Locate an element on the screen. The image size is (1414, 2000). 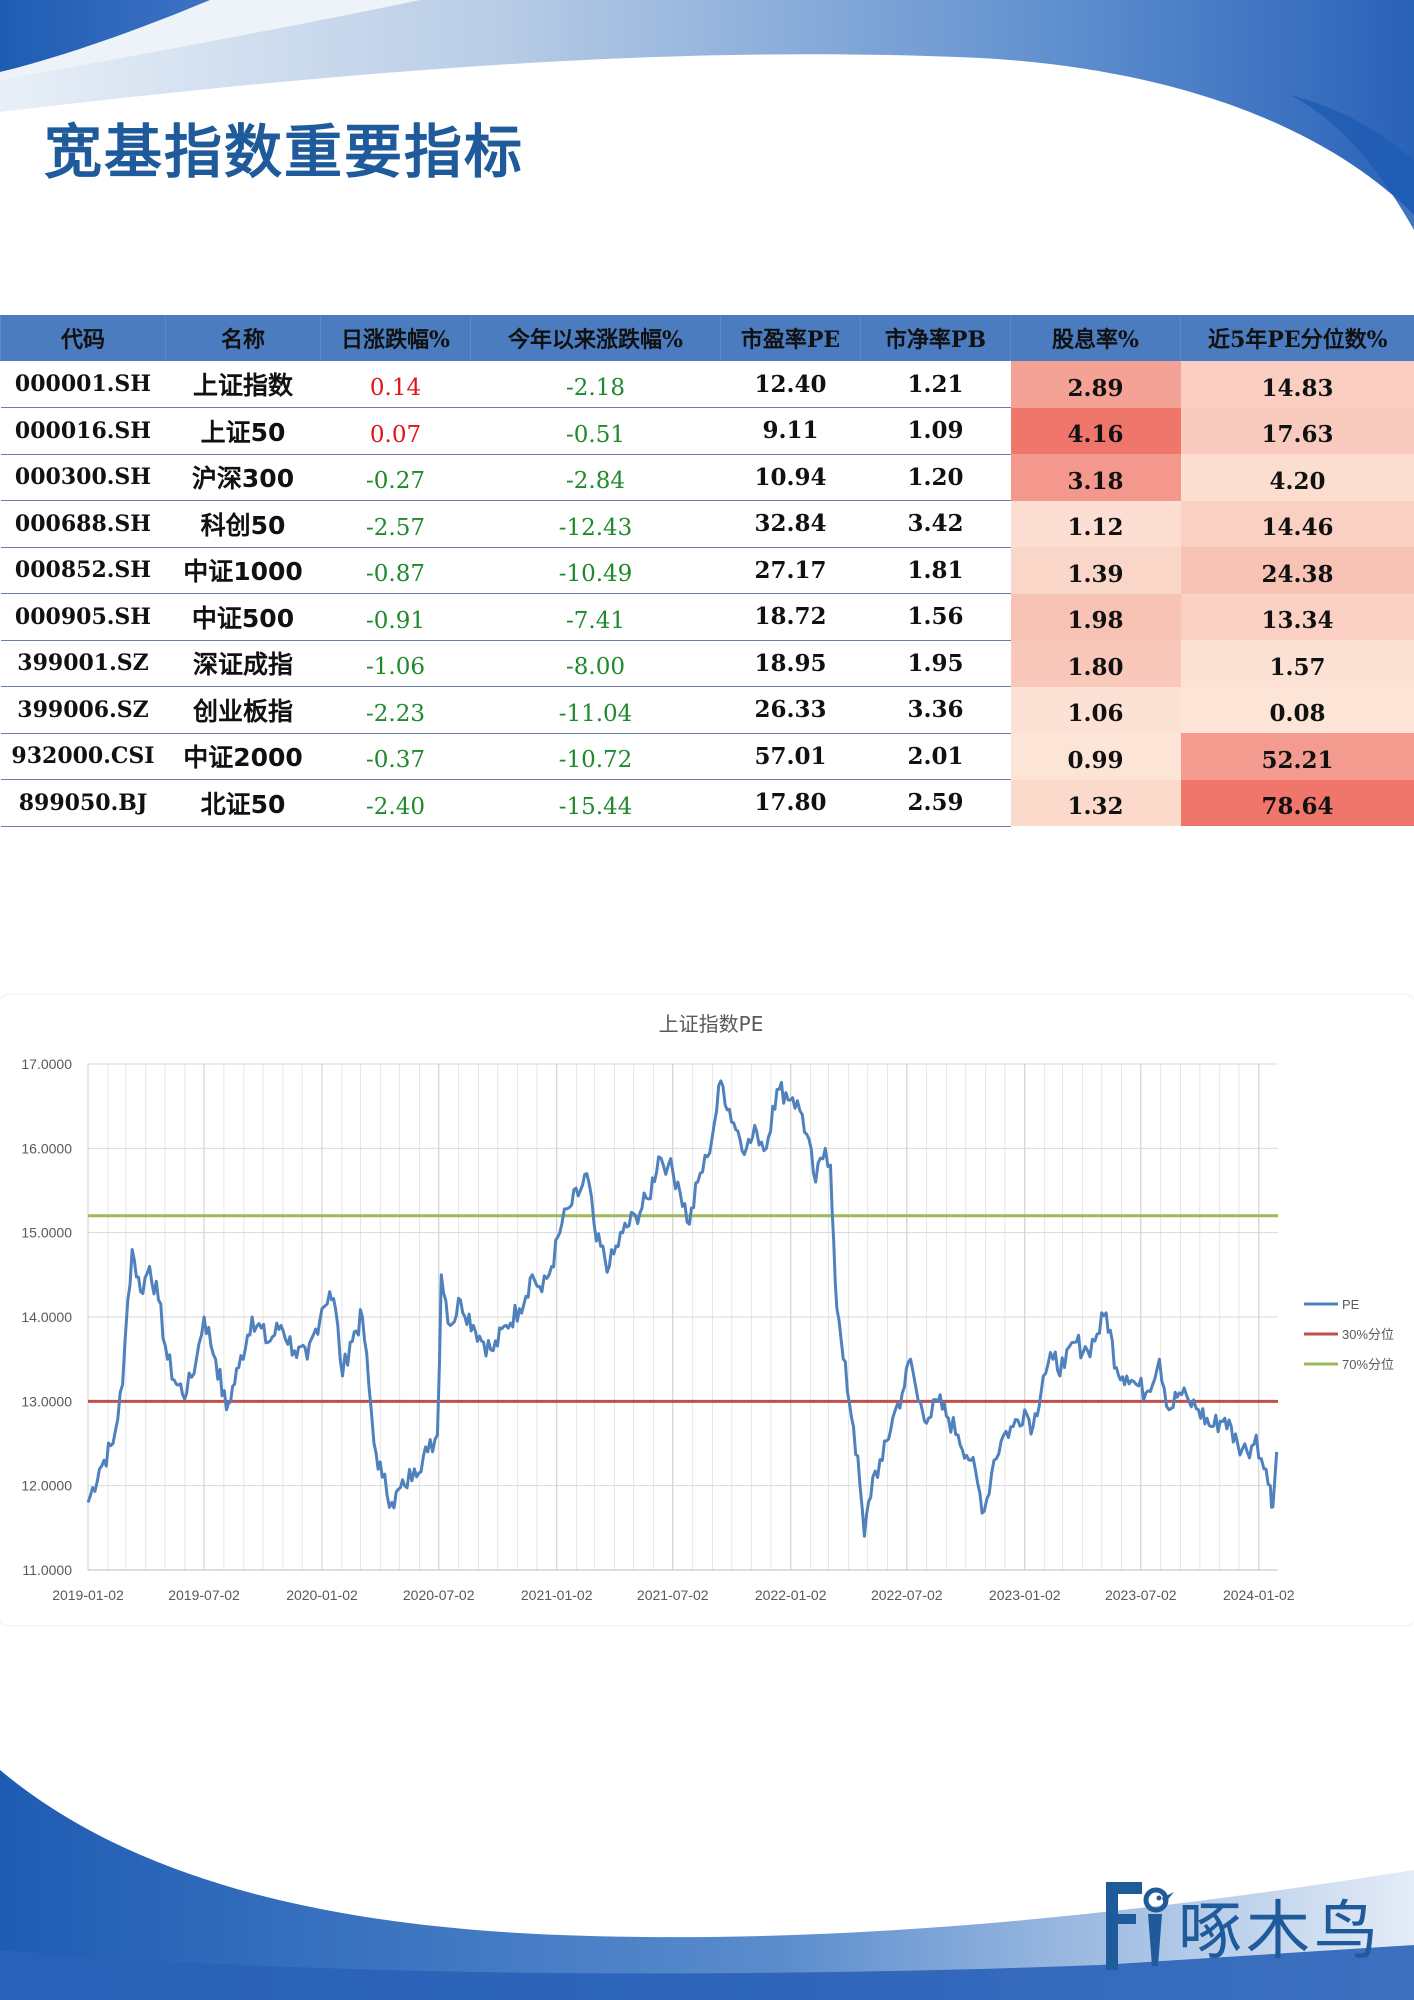
pe-percentile-cell: 14.83 is located at coordinates (1297, 384).